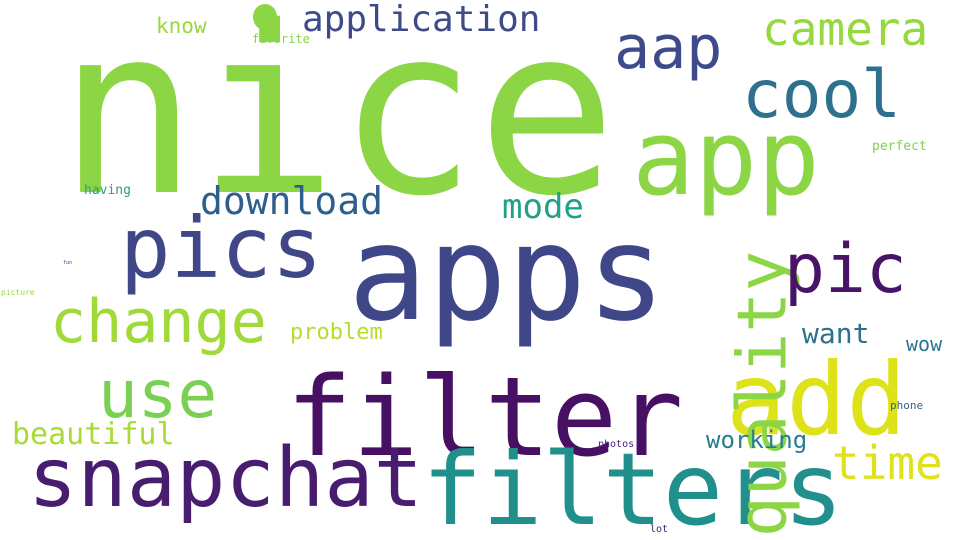 The width and height of the screenshot is (960, 540). I want to click on word-pic: pic, so click(845, 269).